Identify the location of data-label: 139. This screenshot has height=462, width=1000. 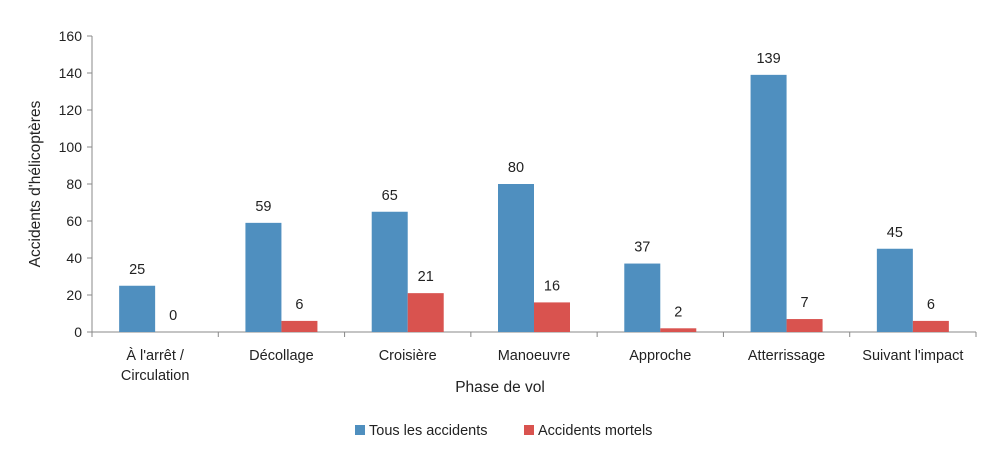
(768, 59).